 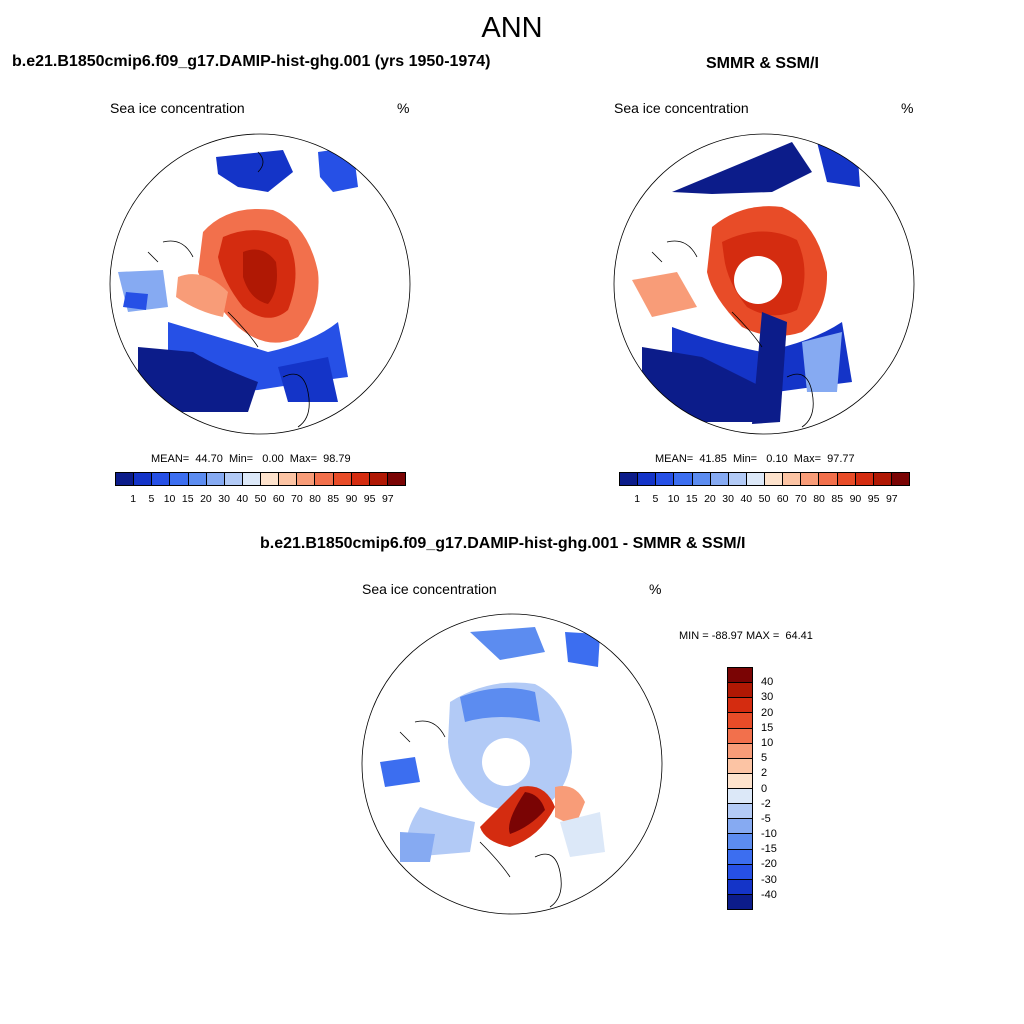 I want to click on main-title: ANN, so click(x=512, y=28).